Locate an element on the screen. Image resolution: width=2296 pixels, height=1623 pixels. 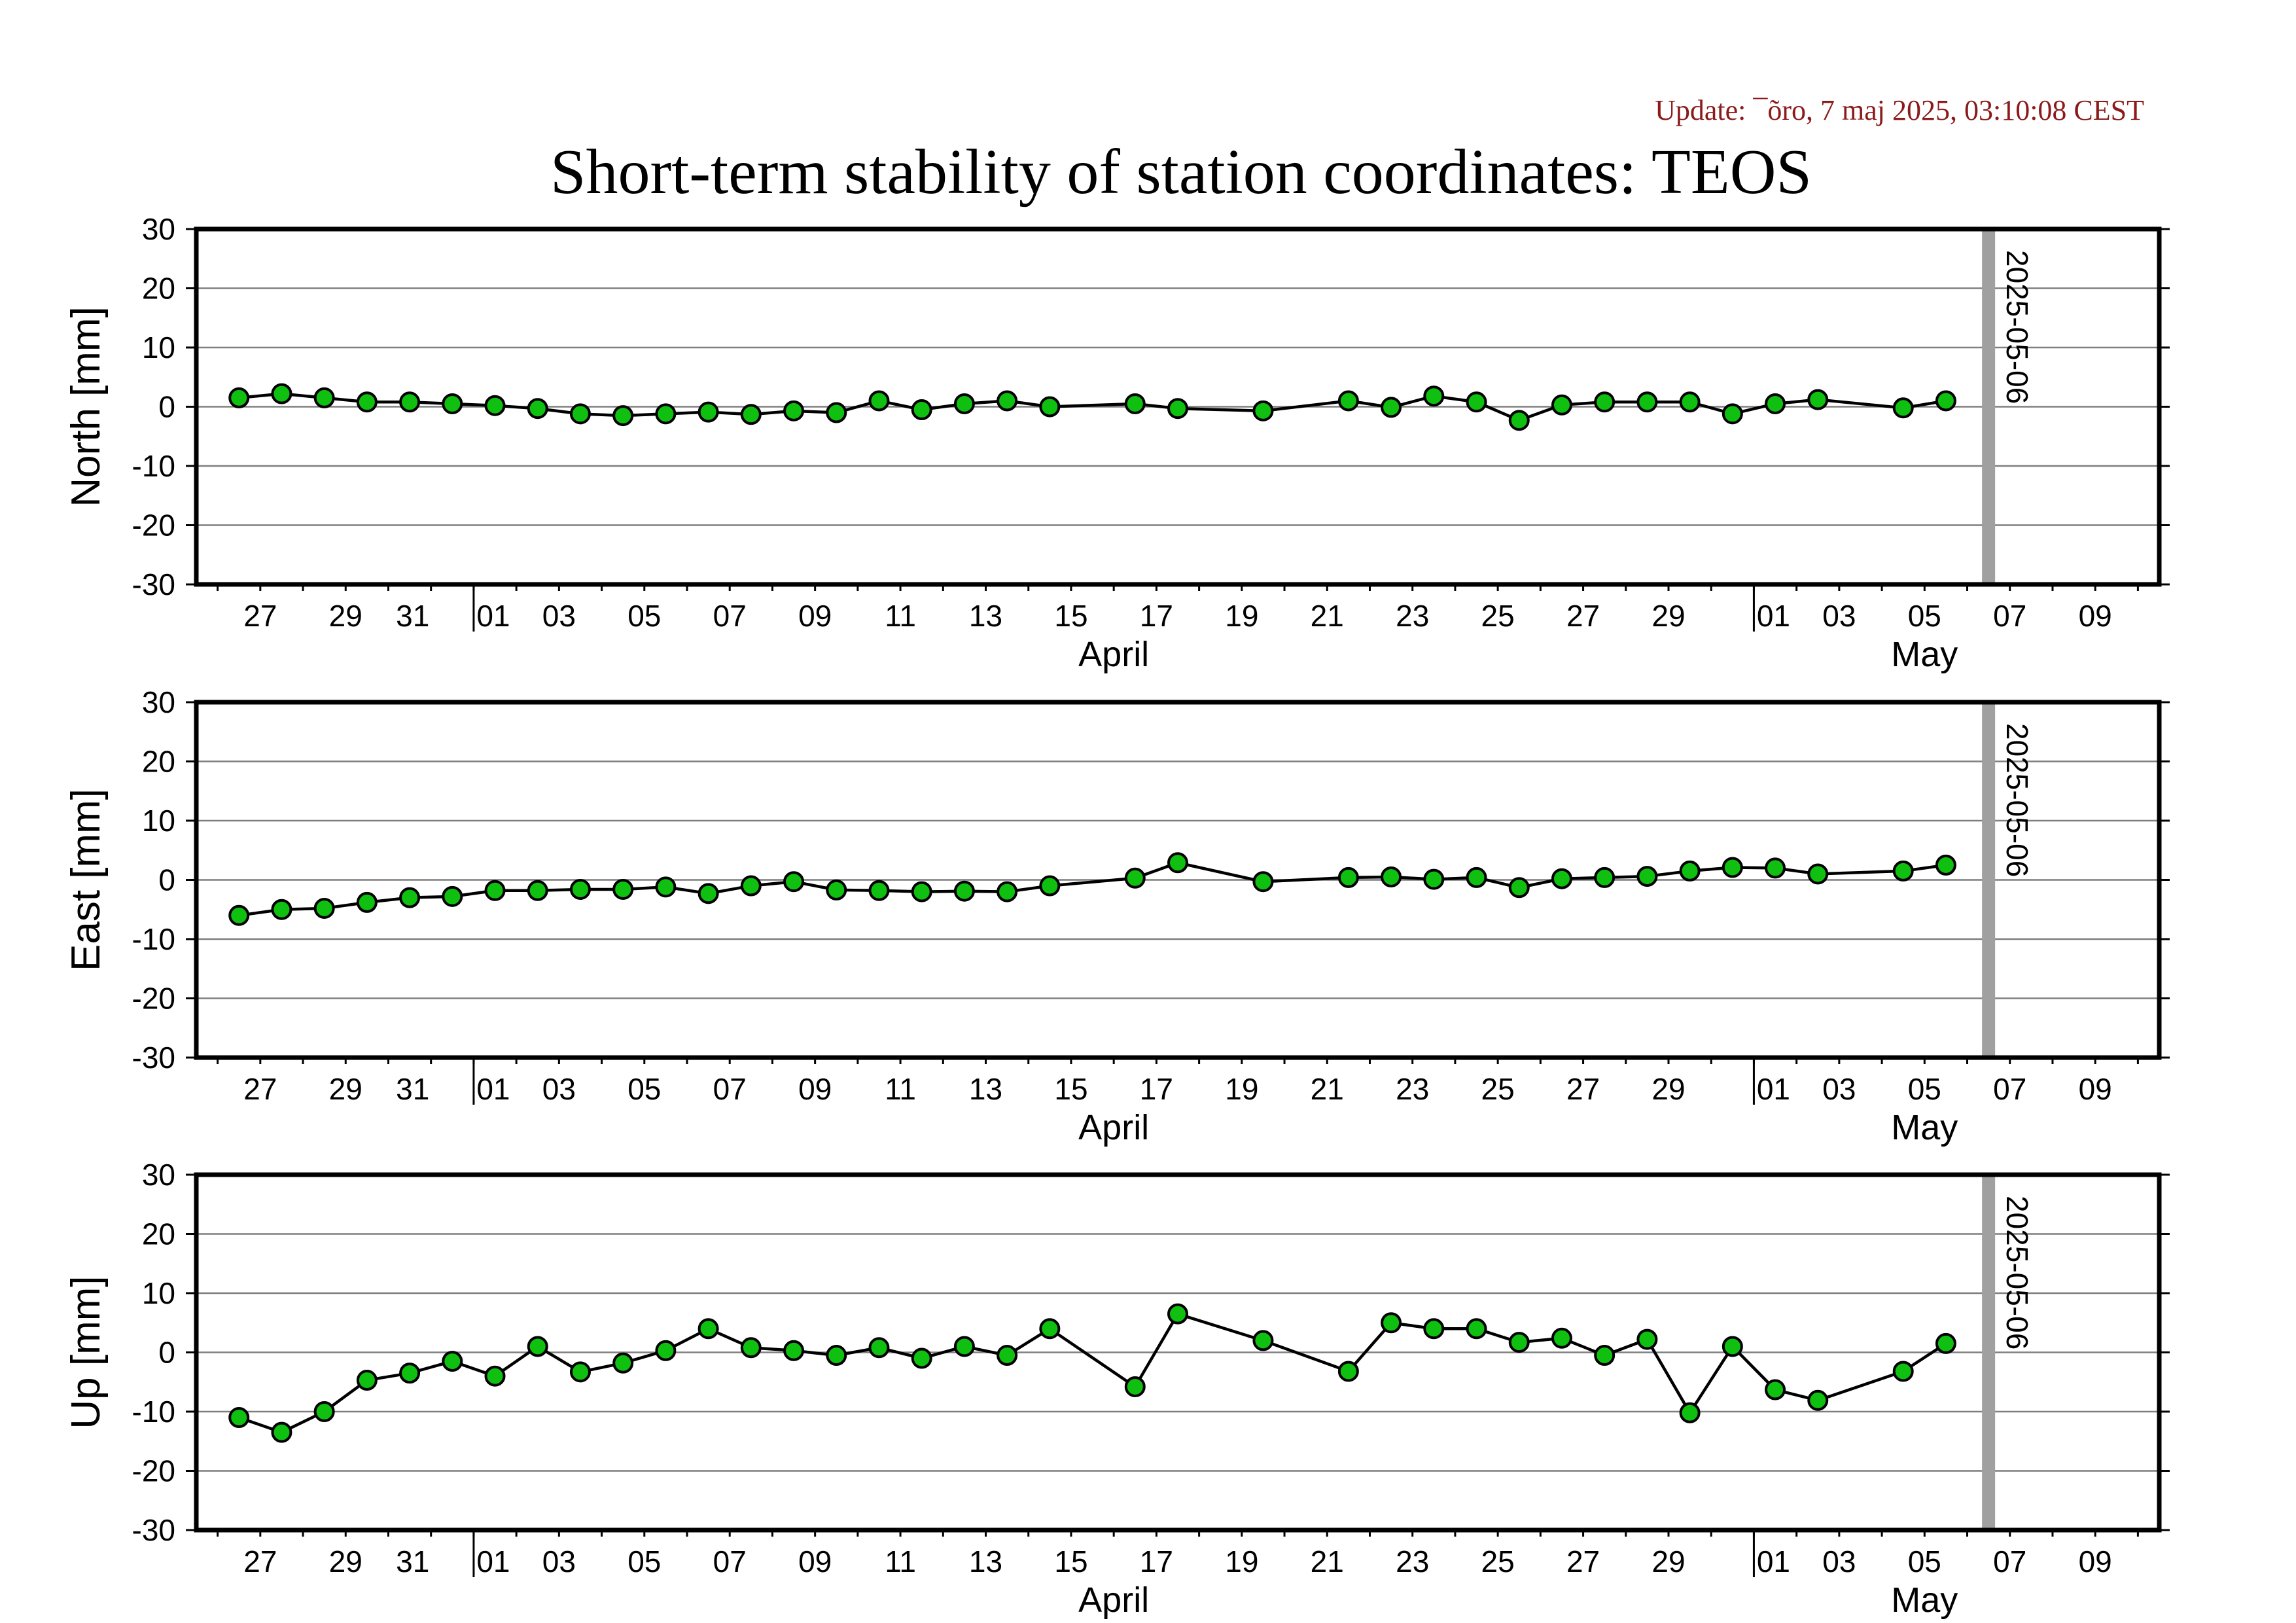
y-tick-label: -10 is located at coordinates (153, 1412).